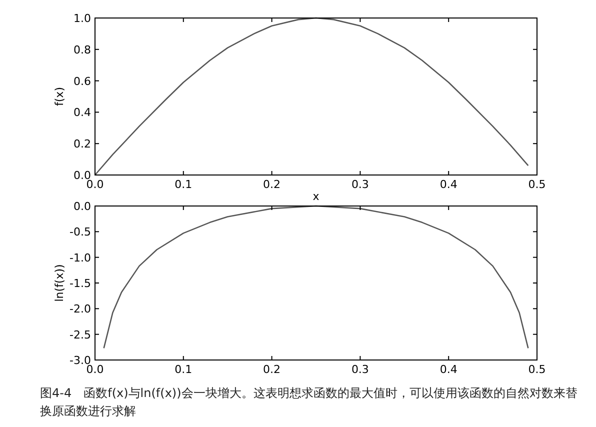  I want to click on caption: 图4-4 函数f(x)与ln(f(x))会一块增大。这表明想求函数的最大值时，可以使用该函数的自然对数来替换原函数进行求解, so click(309, 402).